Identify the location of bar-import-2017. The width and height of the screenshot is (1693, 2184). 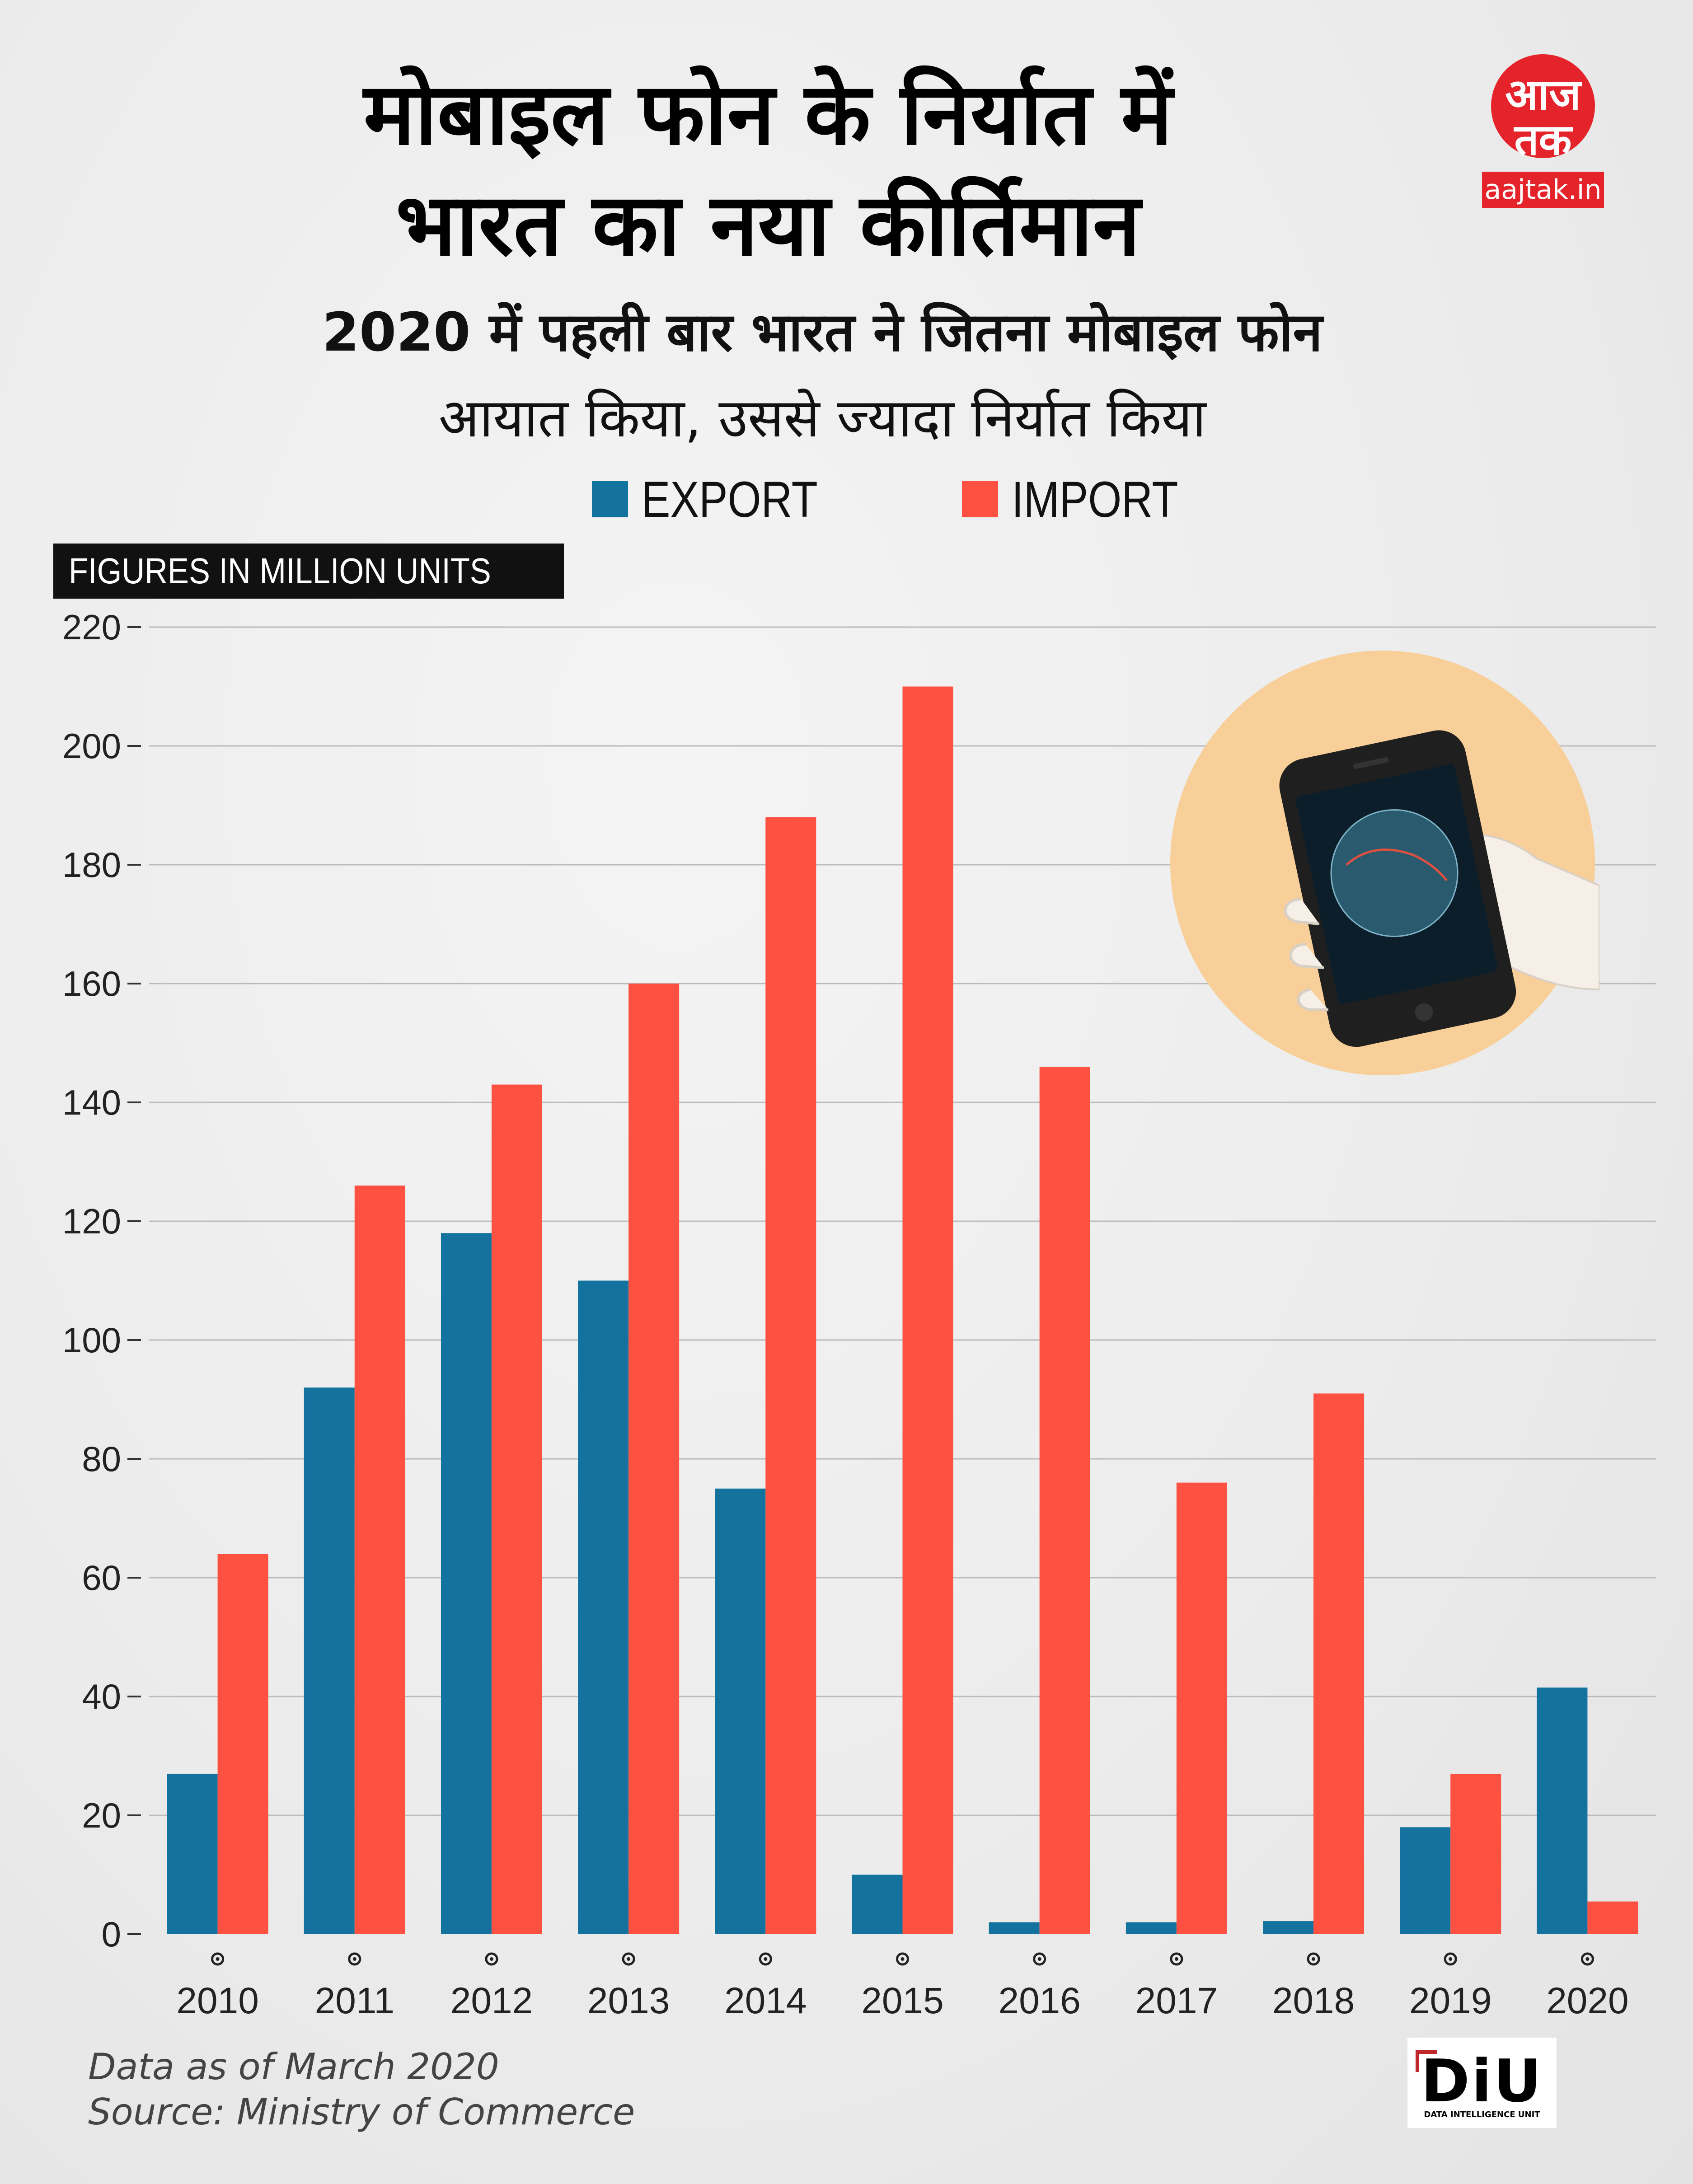
(1201, 1708).